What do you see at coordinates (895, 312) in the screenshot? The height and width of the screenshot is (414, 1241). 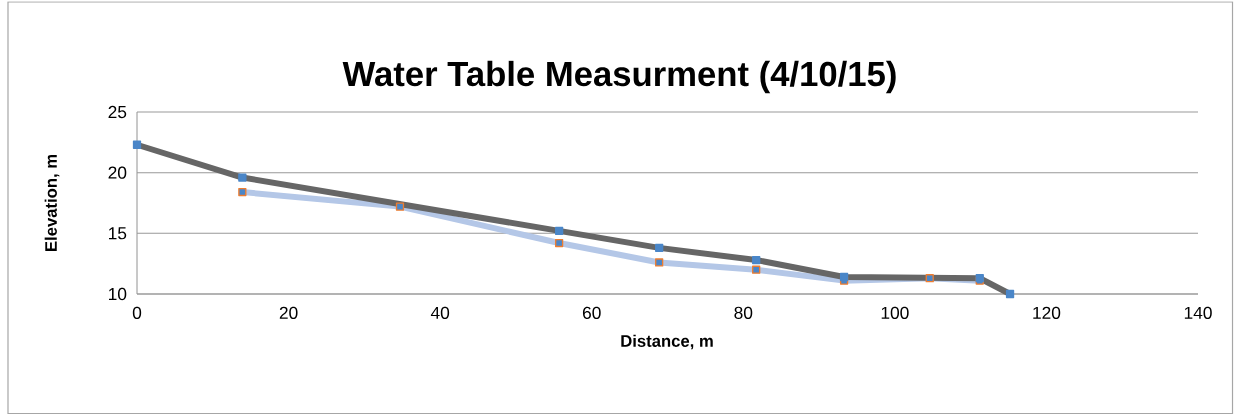 I see `x-tick-label: 100` at bounding box center [895, 312].